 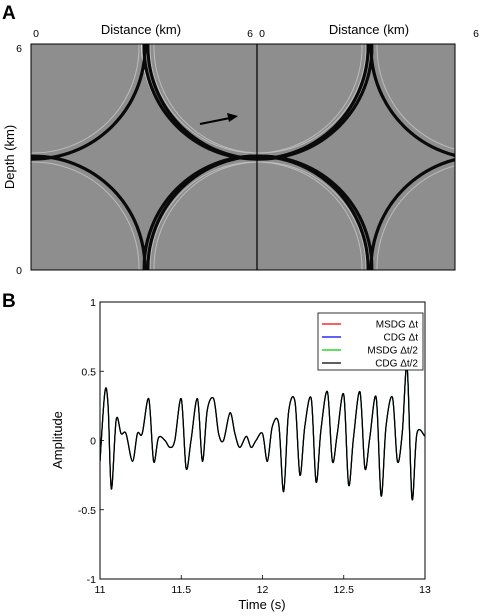 What do you see at coordinates (141, 29) in the screenshot?
I see `distance-axis-label-left: Distance (km)` at bounding box center [141, 29].